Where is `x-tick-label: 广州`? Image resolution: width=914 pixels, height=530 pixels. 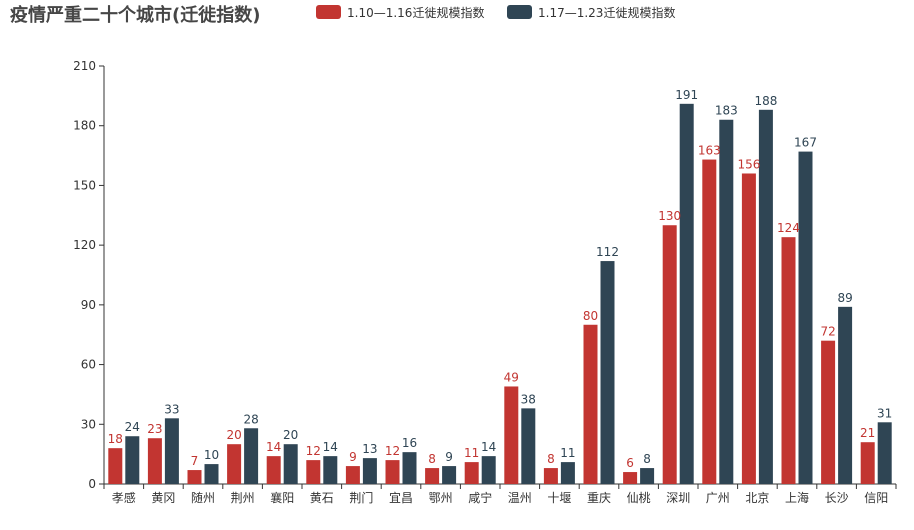
x-tick-label: 广州 is located at coordinates (718, 498).